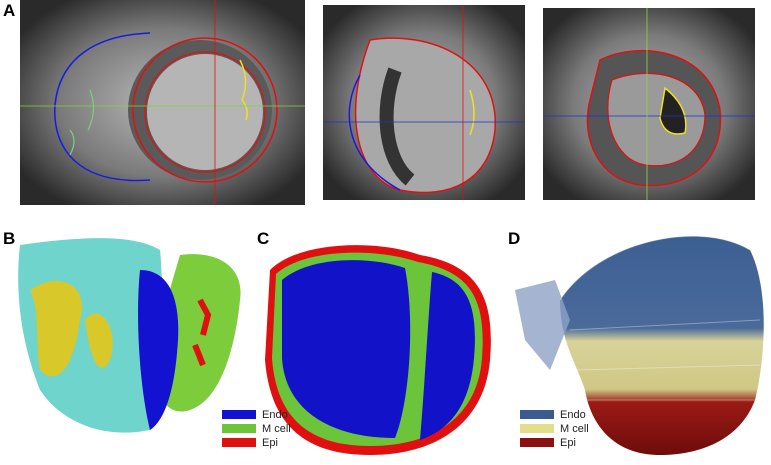  I want to click on rv-endo, so click(346, 349).